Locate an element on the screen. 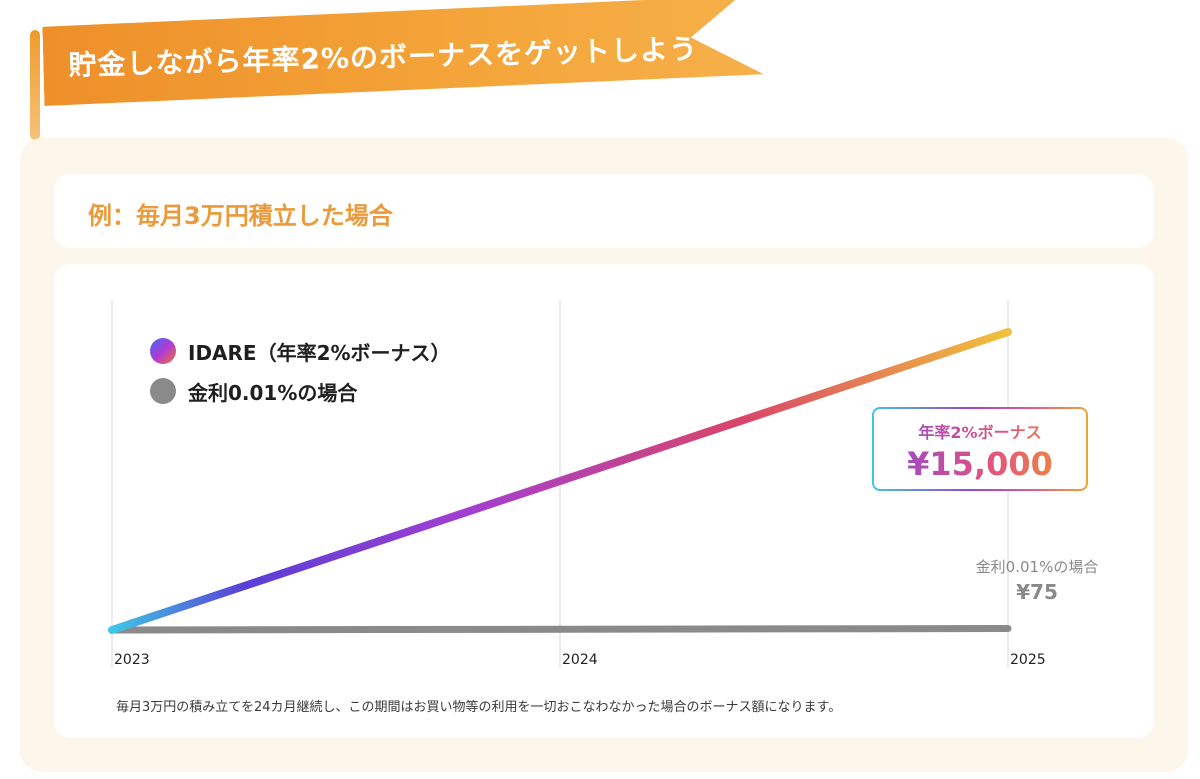 The width and height of the screenshot is (1200, 779). legend-item-idare: IDARE（年率2%ボーナス） is located at coordinates (300, 351).